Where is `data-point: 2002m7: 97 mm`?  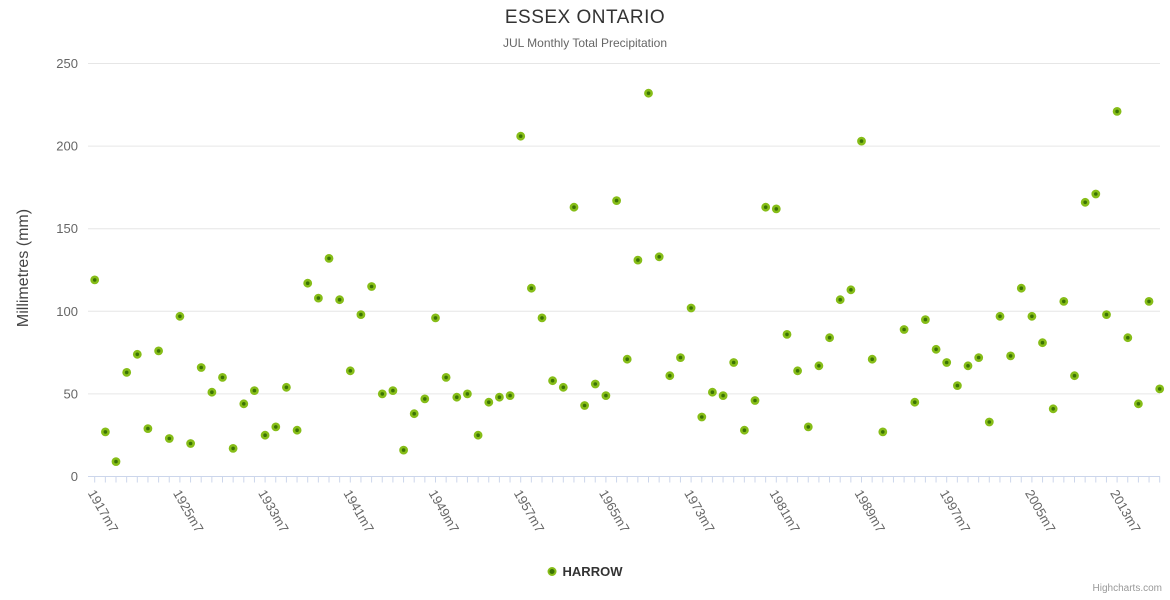
data-point: 2002m7: 97 mm is located at coordinates (1000, 316).